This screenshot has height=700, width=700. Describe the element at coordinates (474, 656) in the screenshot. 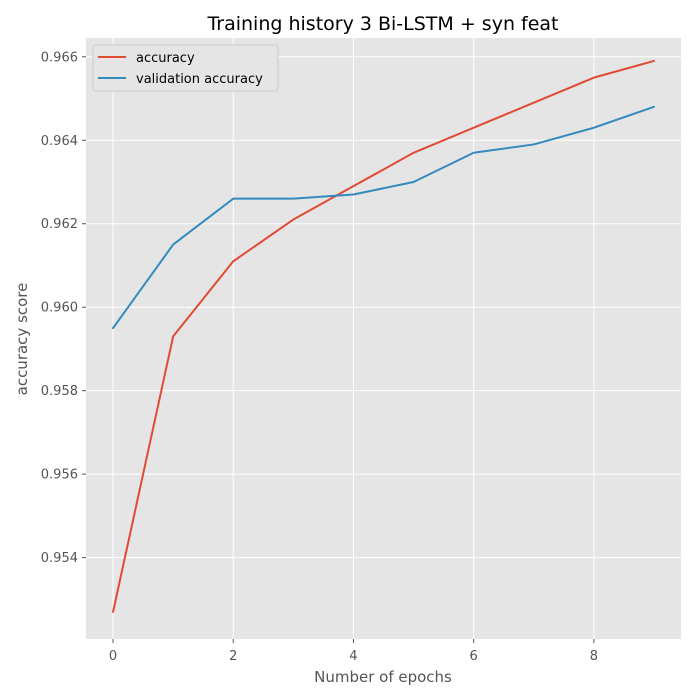

I see `x-tick-label: 6` at that location.